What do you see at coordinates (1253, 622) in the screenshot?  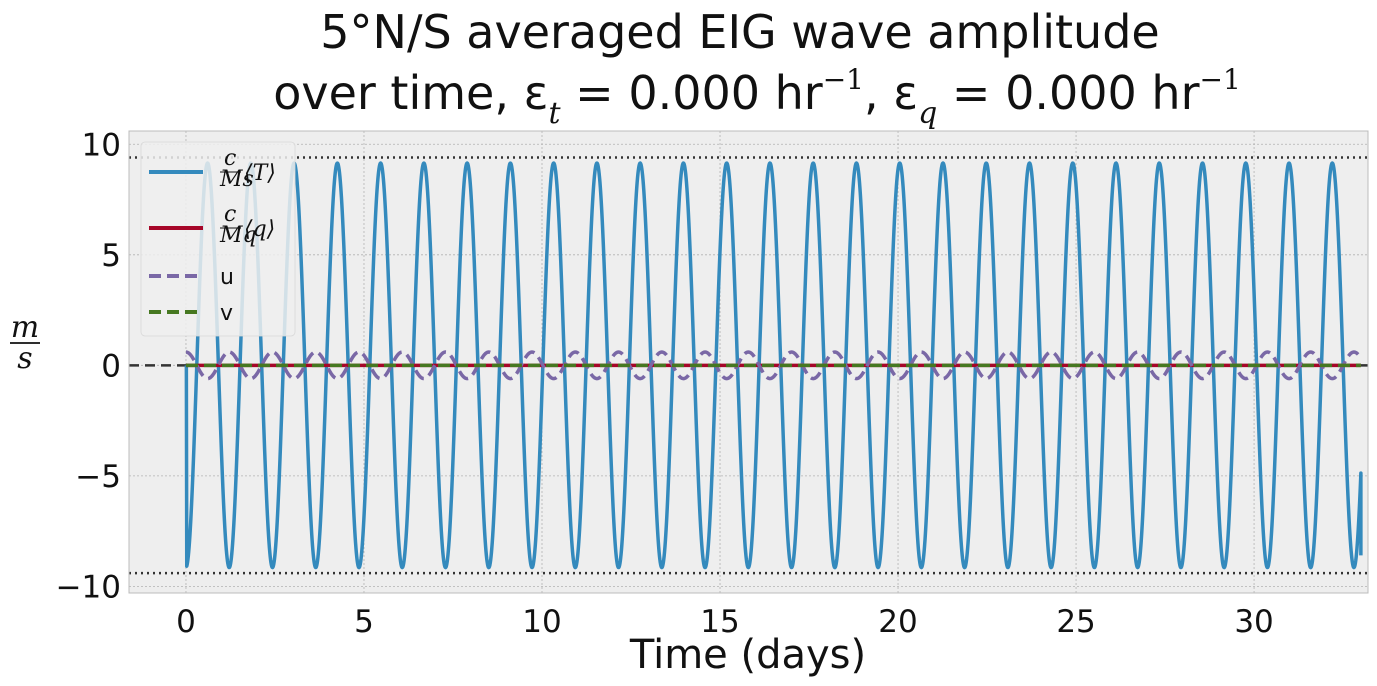 I see `x-tick-label: 30` at bounding box center [1253, 622].